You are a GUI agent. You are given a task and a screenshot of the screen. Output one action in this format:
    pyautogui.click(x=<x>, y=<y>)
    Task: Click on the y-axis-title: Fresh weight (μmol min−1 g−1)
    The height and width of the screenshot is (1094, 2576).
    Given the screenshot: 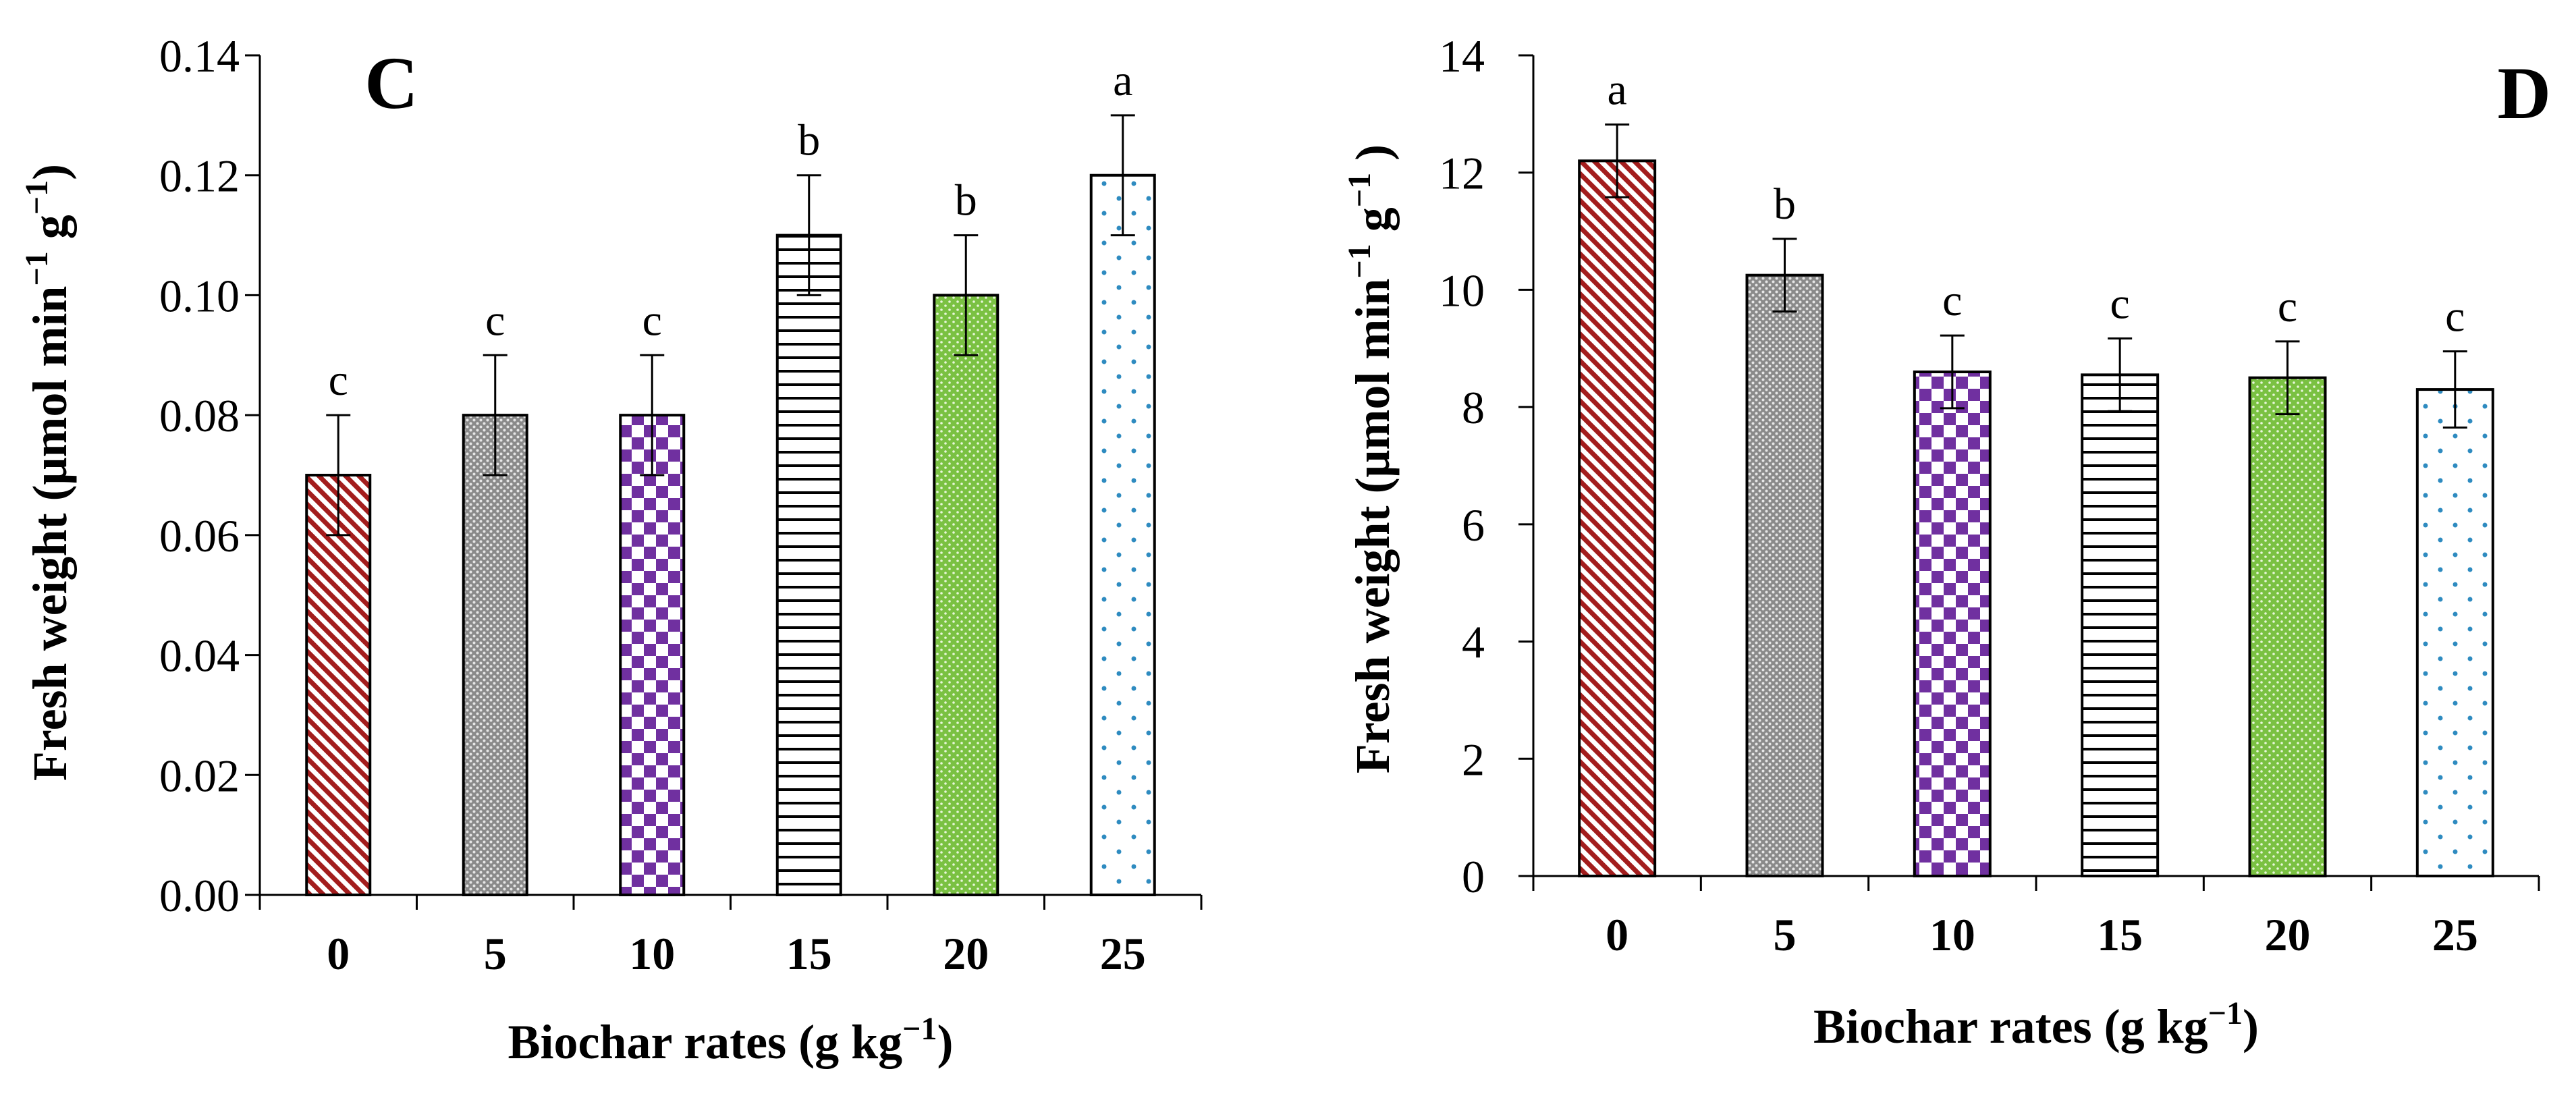 What is the action you would take?
    pyautogui.click(x=48, y=473)
    